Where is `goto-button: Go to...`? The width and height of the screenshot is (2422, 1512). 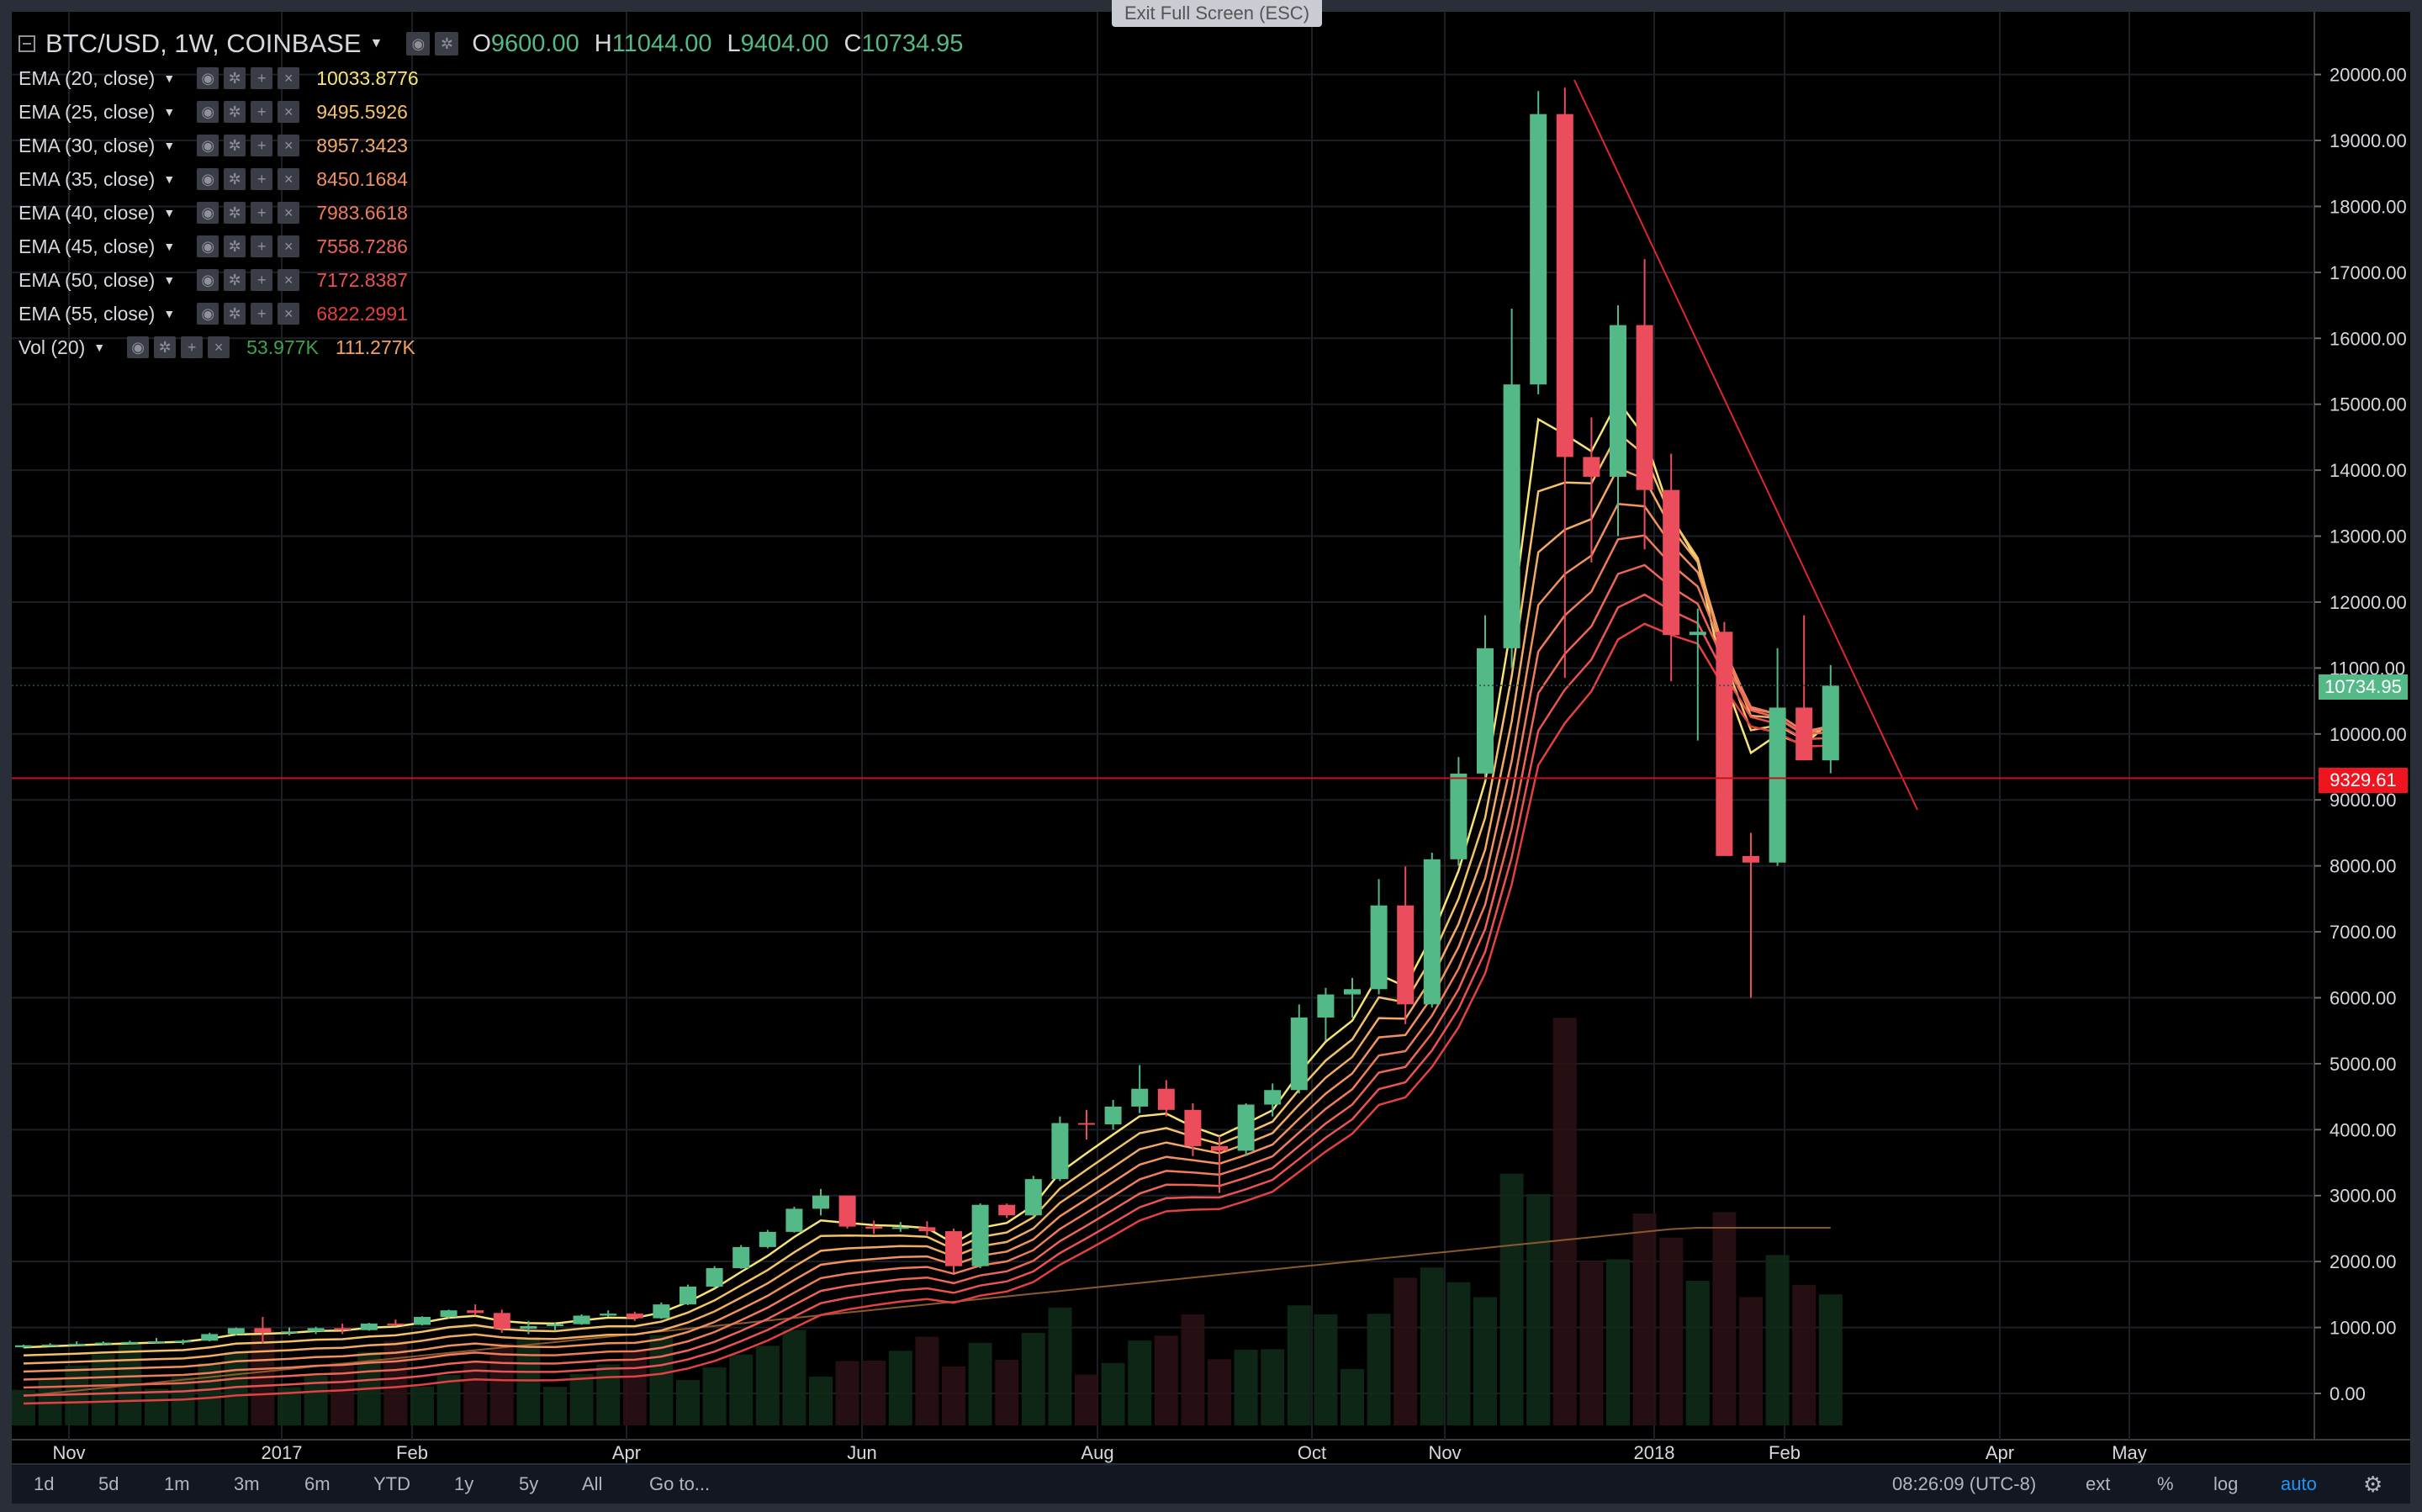 goto-button: Go to... is located at coordinates (680, 1483).